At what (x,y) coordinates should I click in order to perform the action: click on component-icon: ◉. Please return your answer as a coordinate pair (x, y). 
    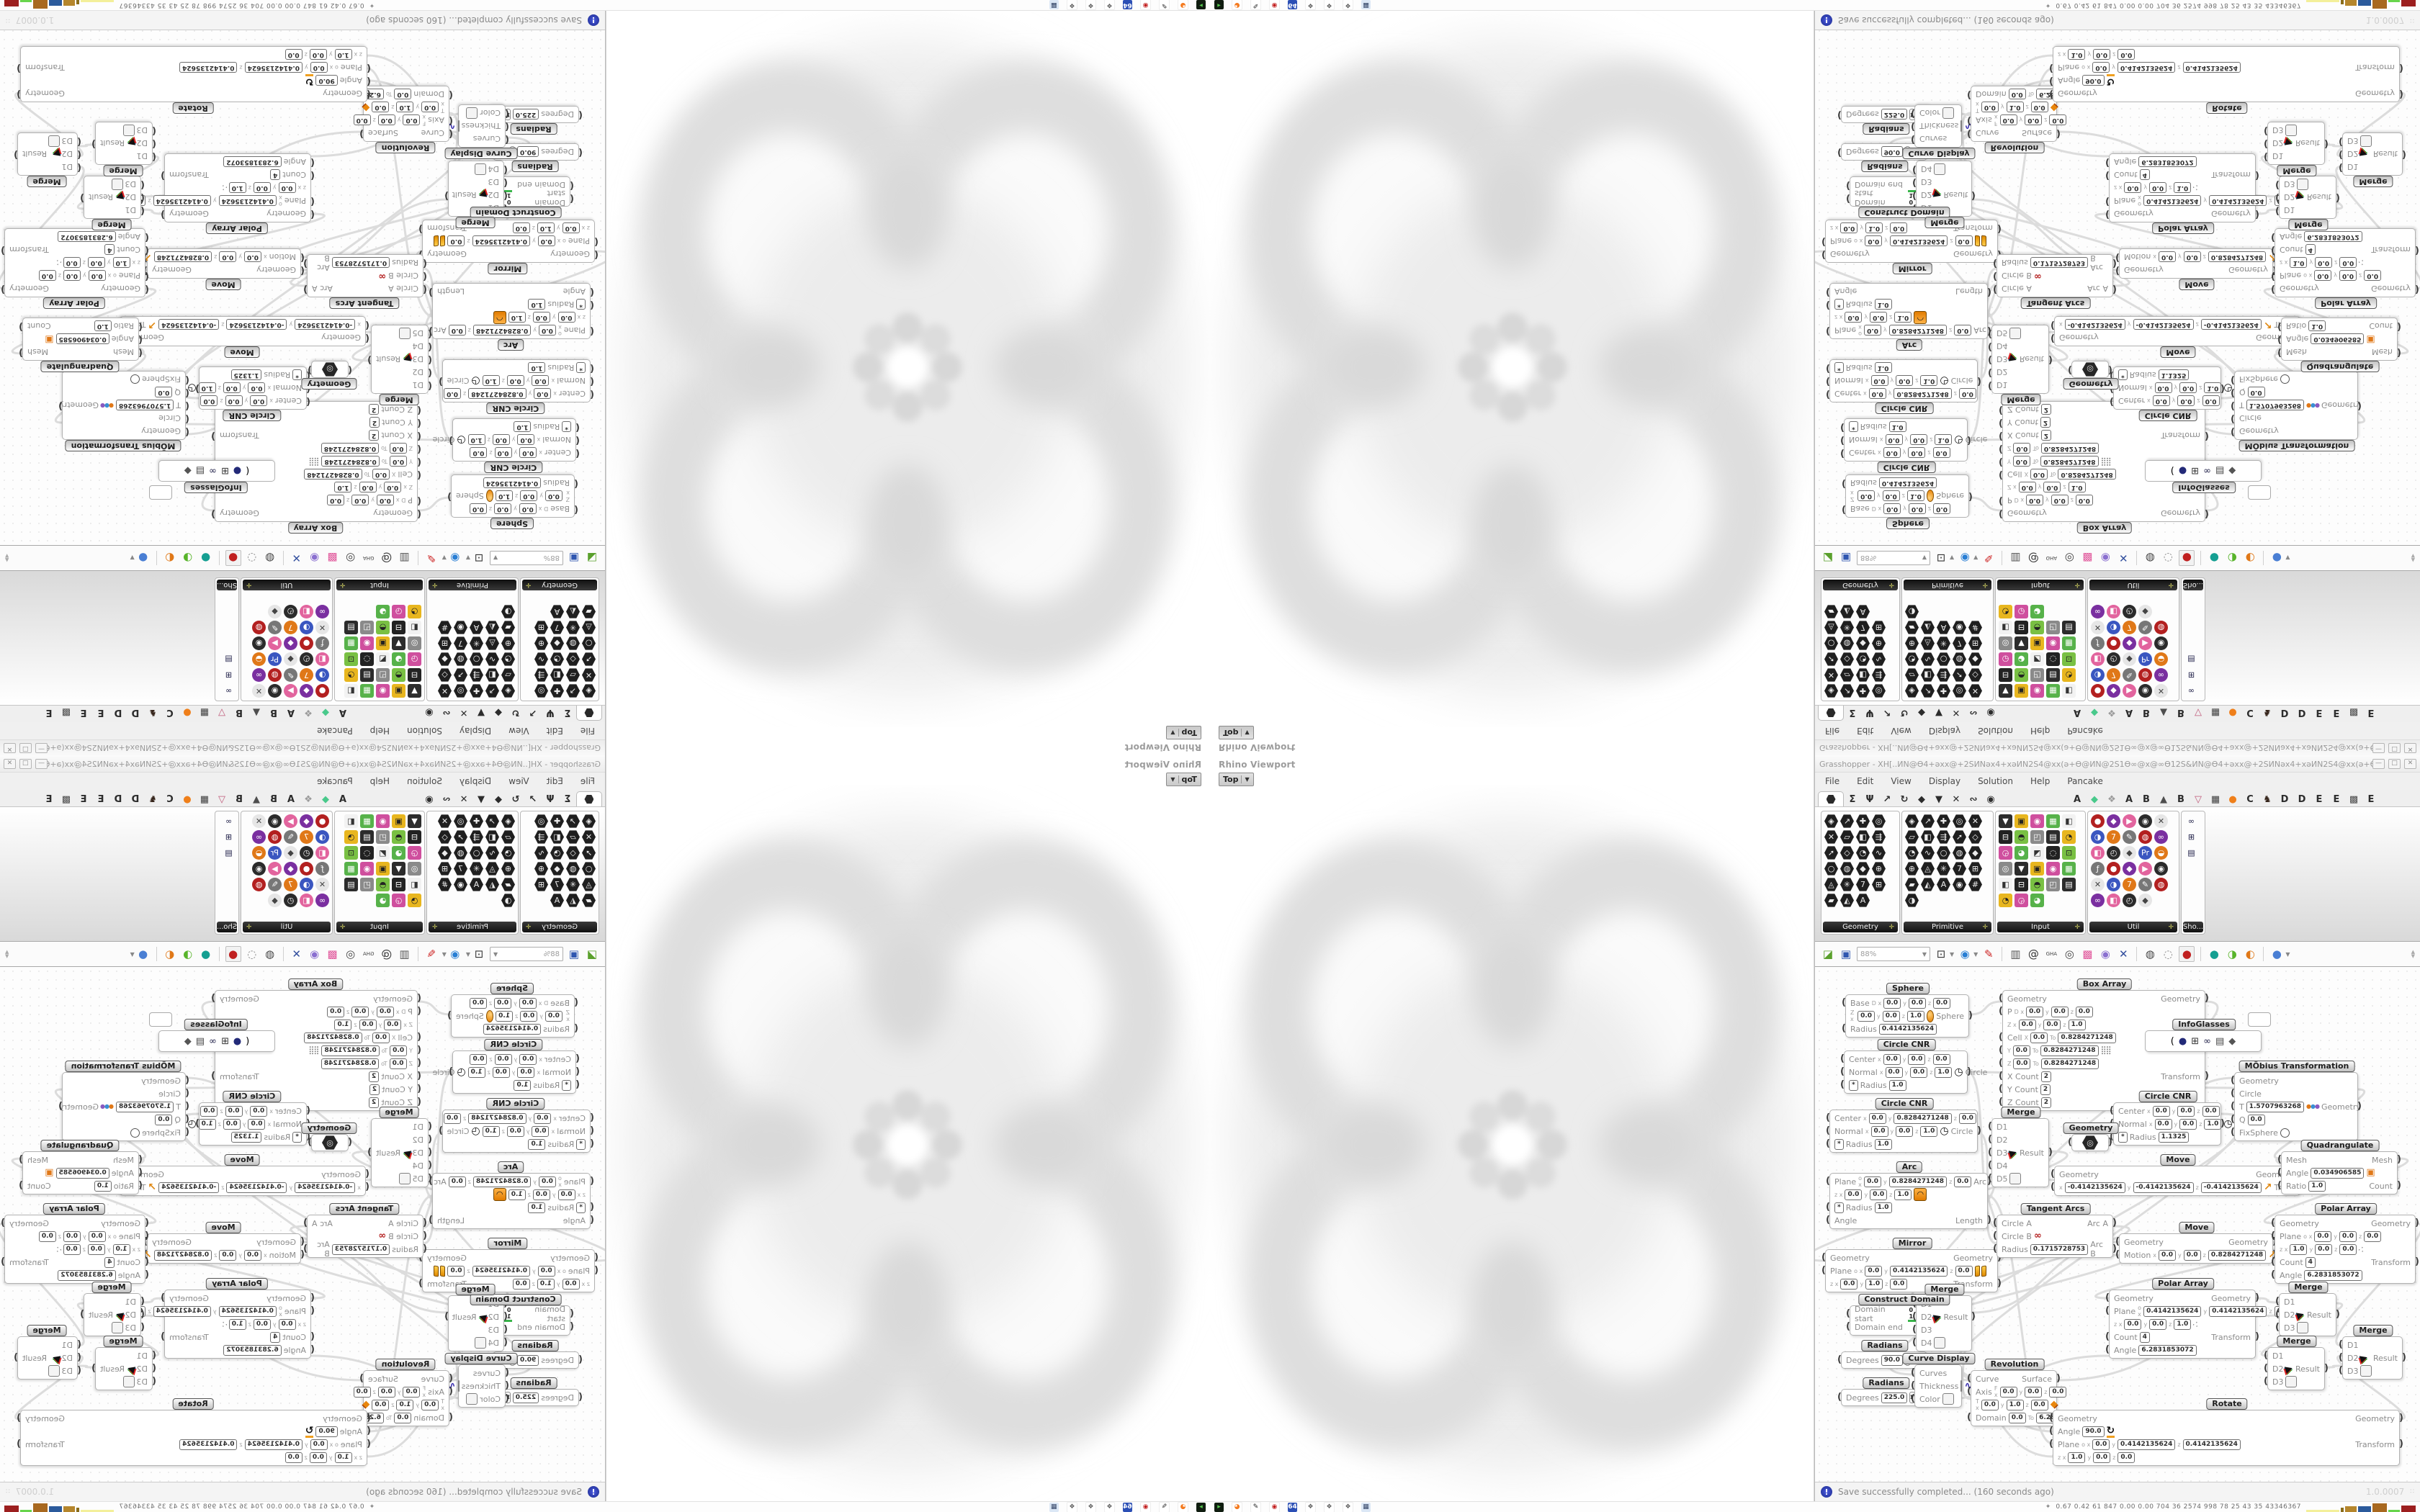
    Looking at the image, I should click on (2145, 821).